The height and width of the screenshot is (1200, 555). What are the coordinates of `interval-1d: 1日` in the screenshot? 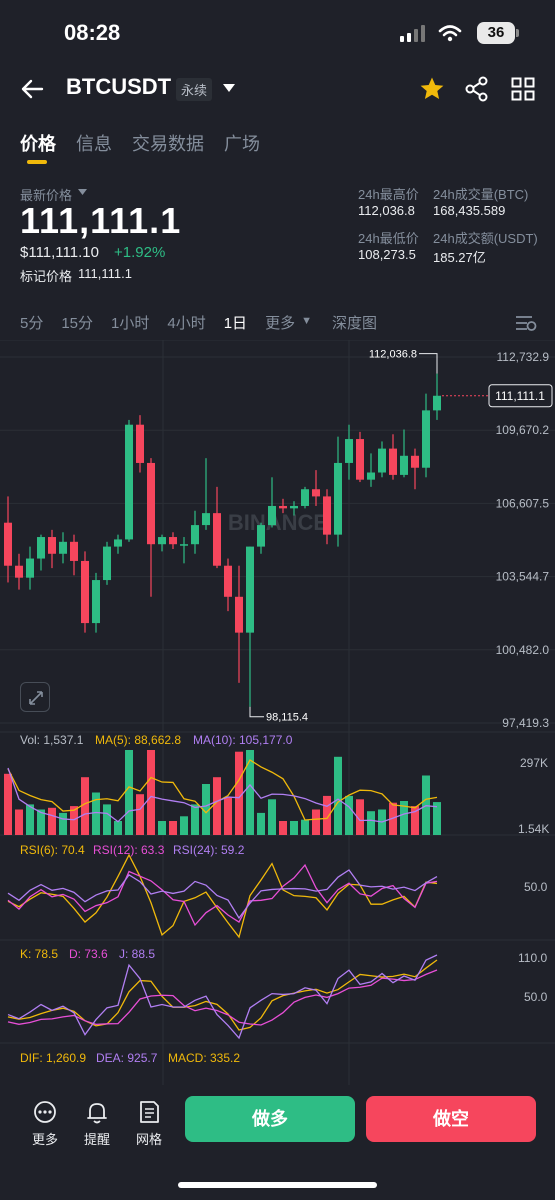 It's located at (235, 323).